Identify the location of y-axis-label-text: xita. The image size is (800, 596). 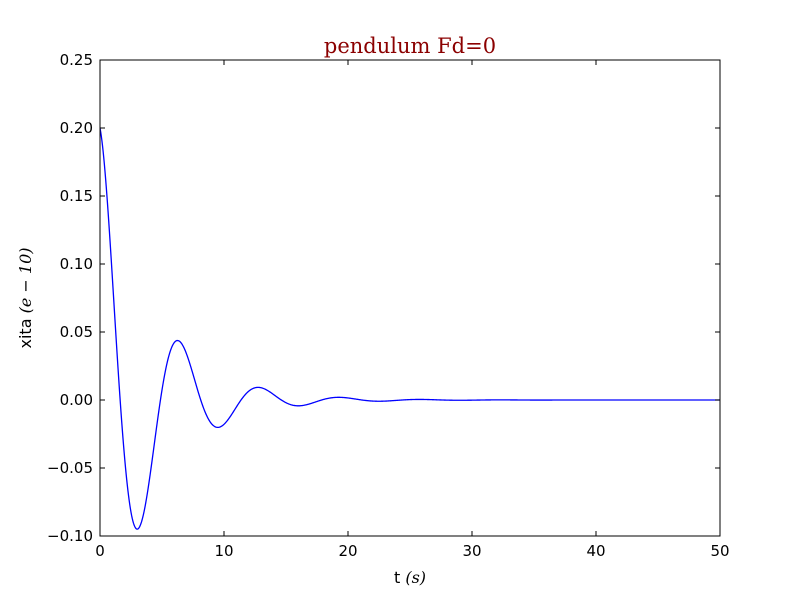
(25, 333).